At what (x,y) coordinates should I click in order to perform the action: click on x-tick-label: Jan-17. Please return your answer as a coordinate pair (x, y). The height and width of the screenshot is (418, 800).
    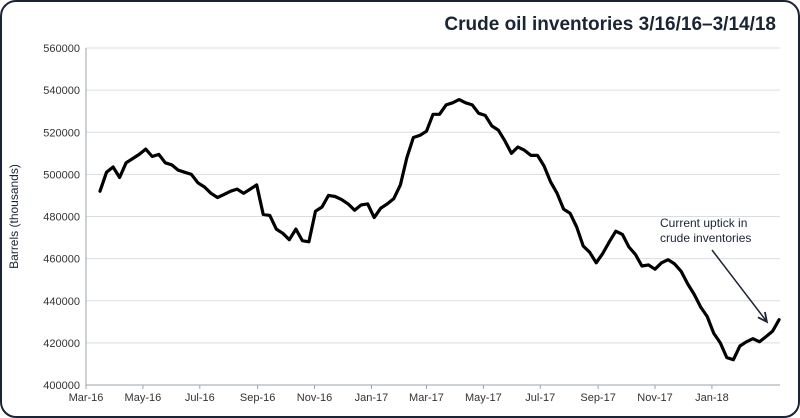
    Looking at the image, I should click on (372, 398).